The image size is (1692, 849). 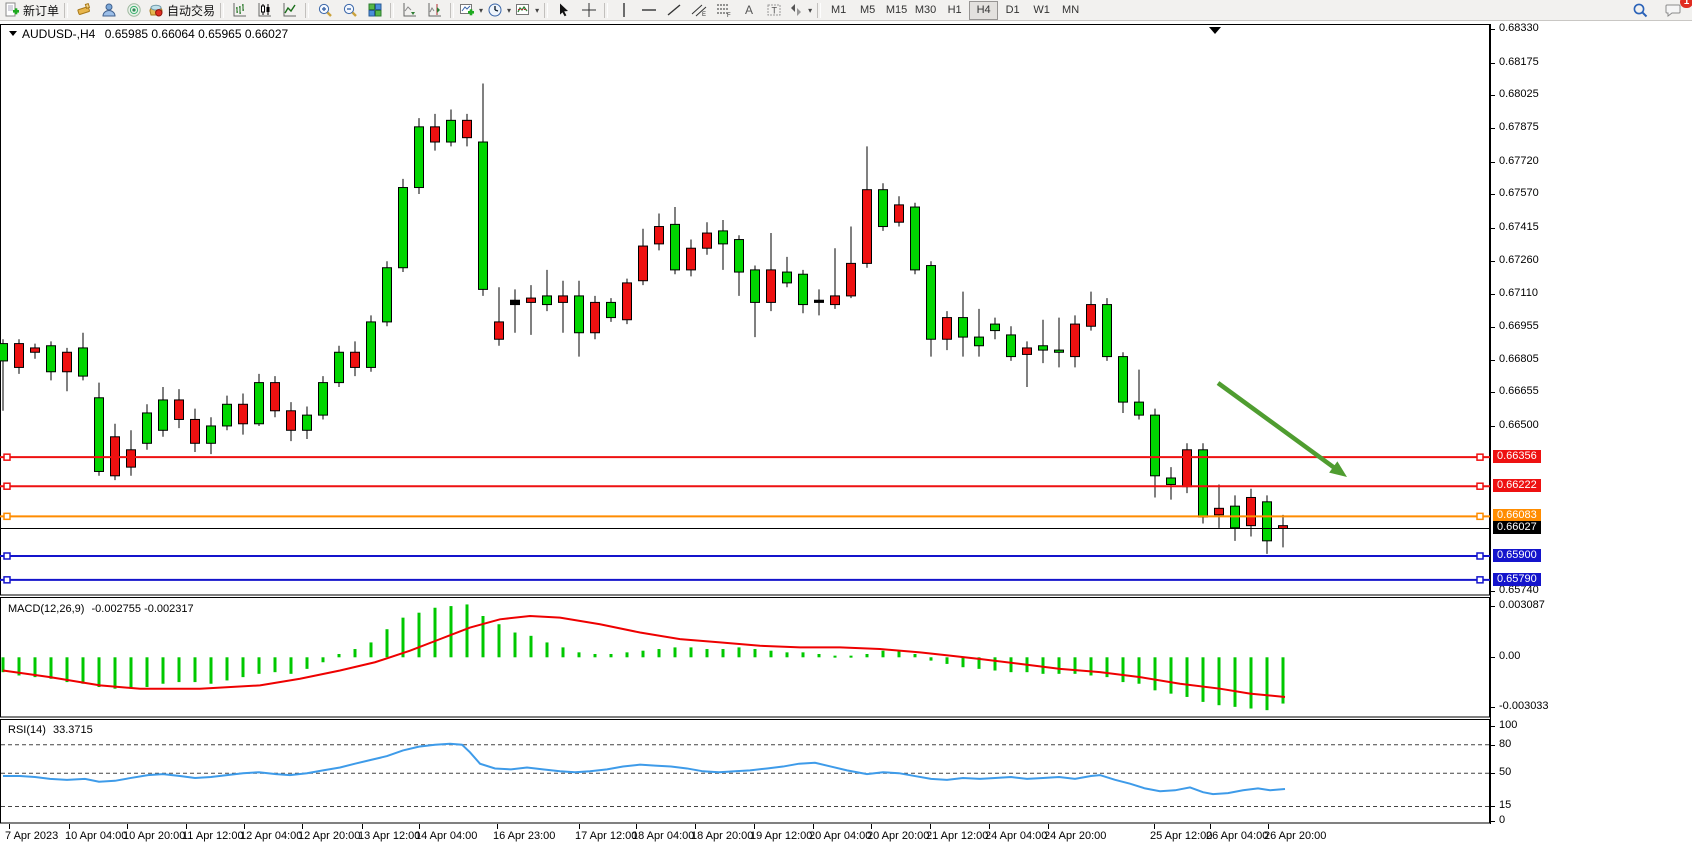 I want to click on trendline-icon, so click(x=674, y=10).